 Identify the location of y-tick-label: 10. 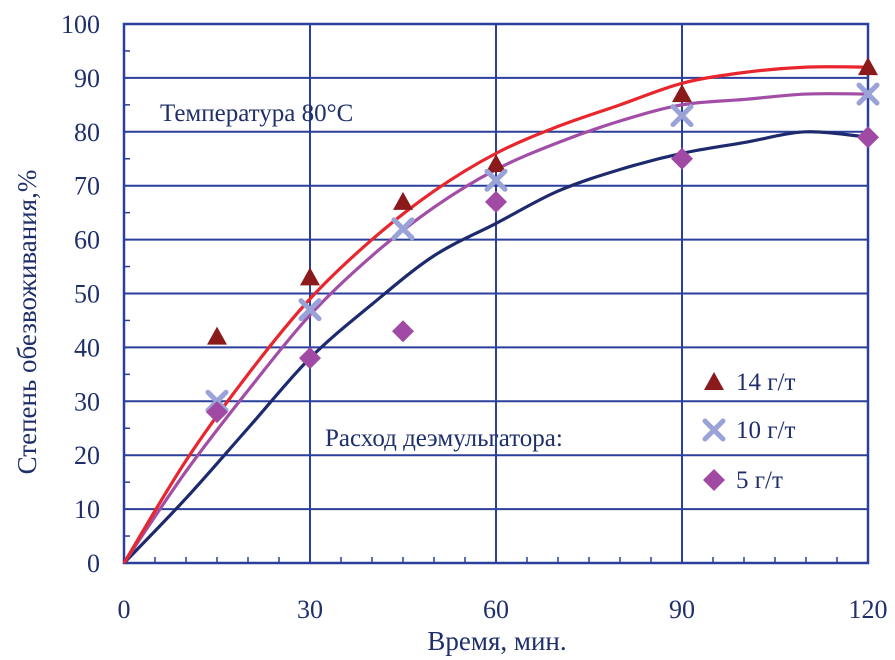
(87, 509).